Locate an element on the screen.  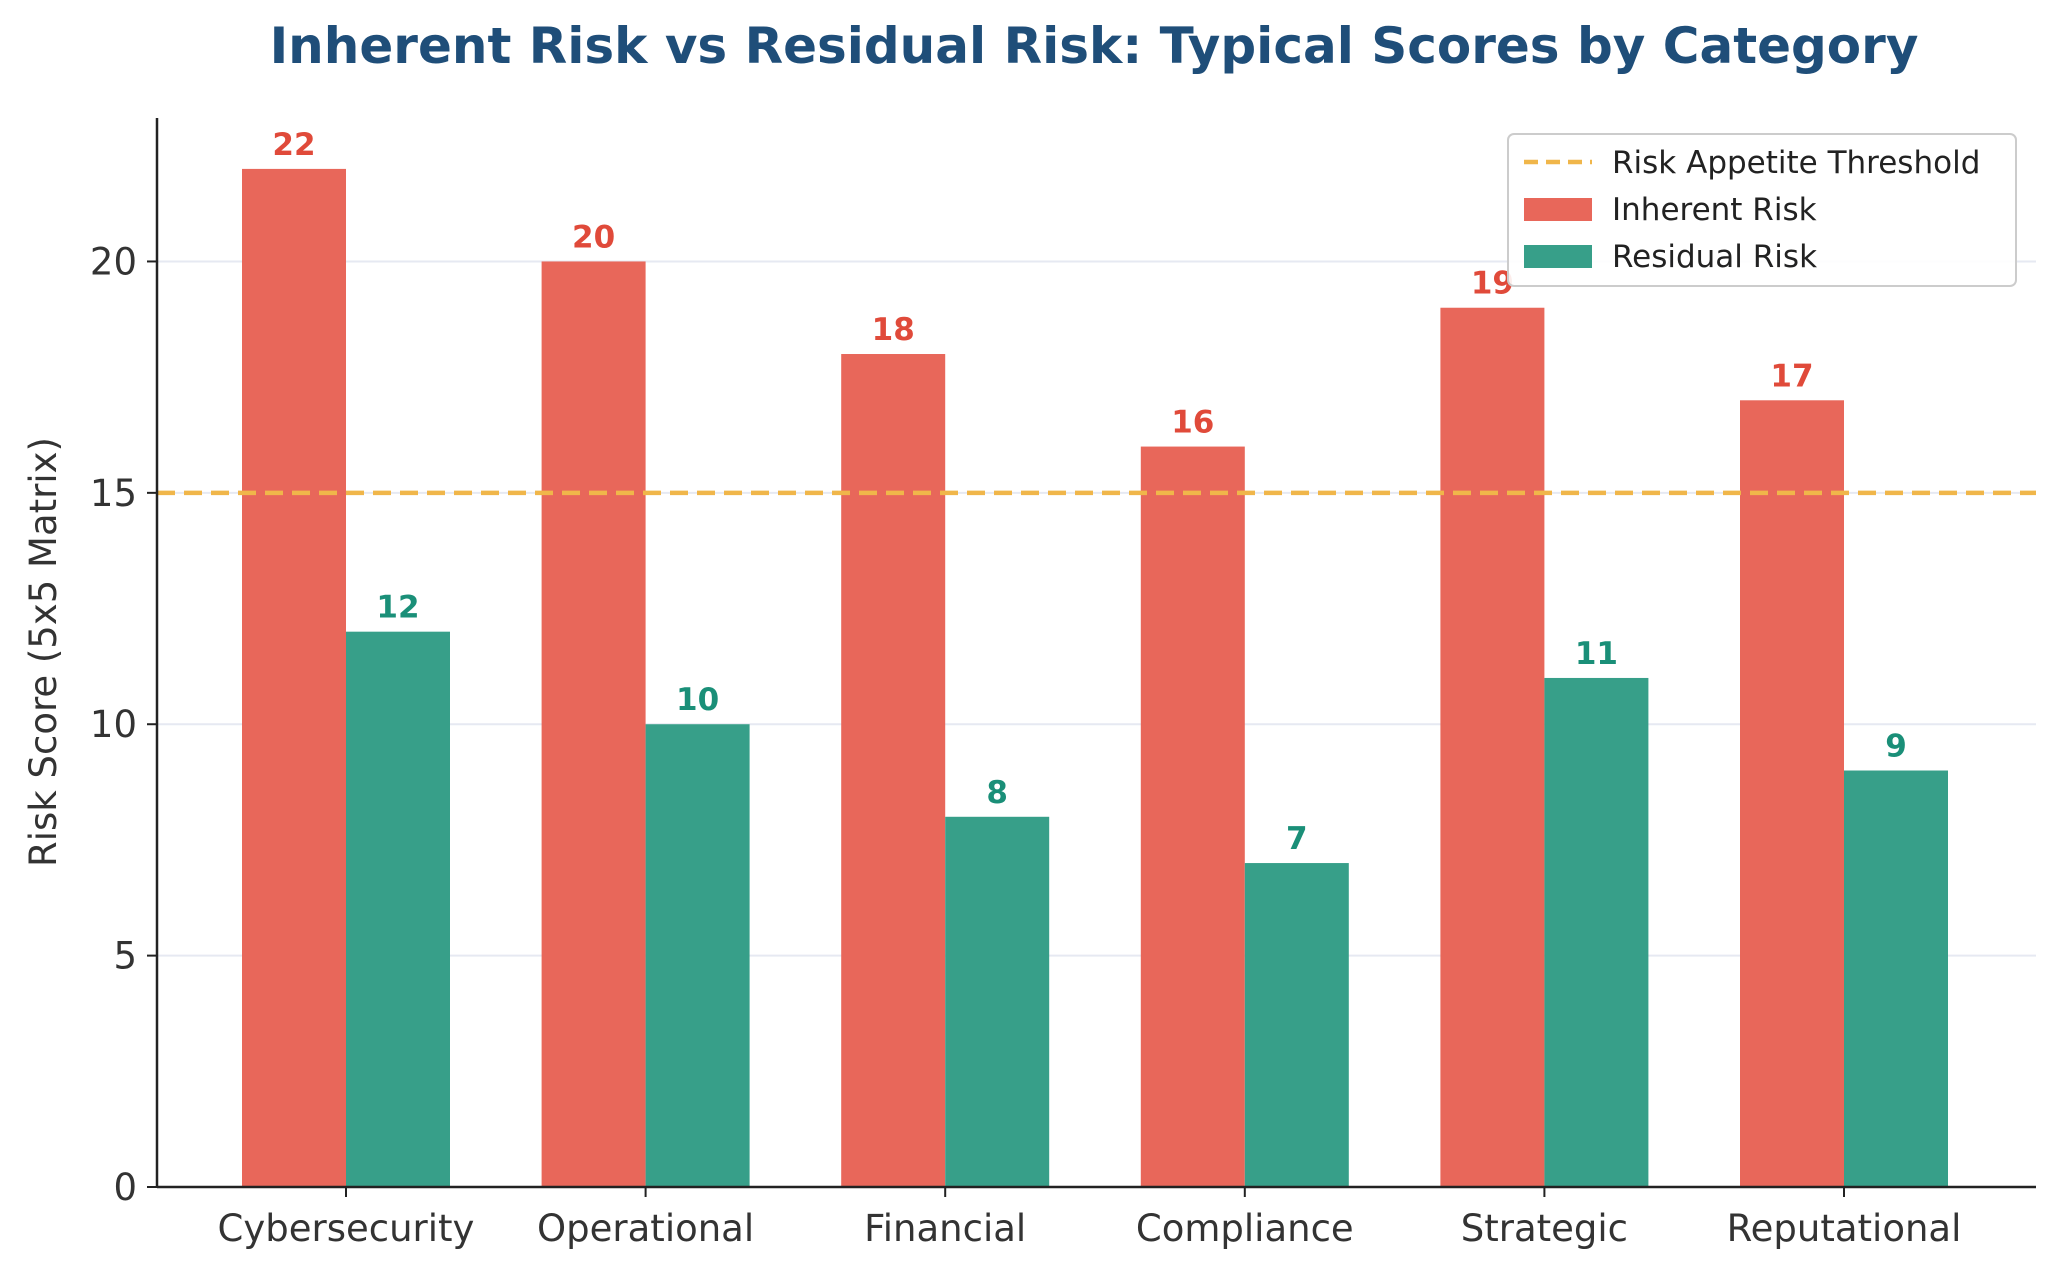
data-label: 16 is located at coordinates (1192, 423).